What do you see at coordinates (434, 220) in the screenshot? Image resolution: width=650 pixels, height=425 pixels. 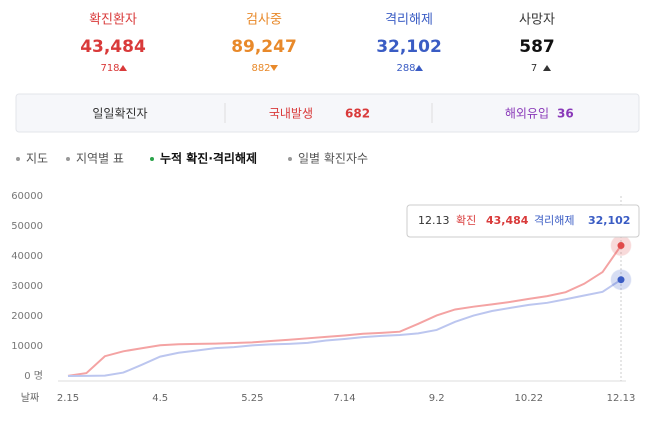 I see `tooltip-date: 12.13` at bounding box center [434, 220].